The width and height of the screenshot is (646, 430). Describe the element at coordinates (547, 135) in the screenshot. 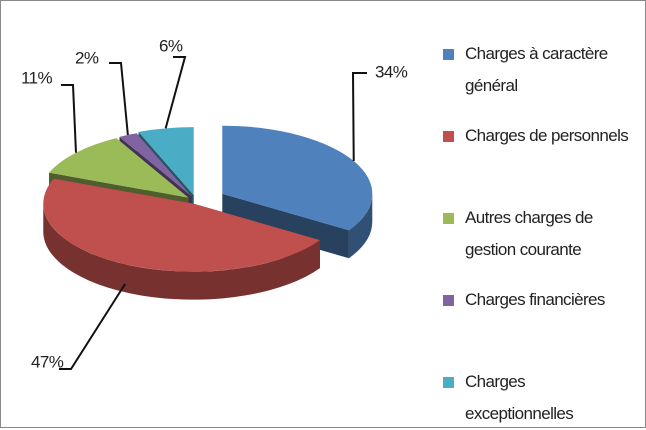

I see `legend-label: Charges de personnels` at that location.